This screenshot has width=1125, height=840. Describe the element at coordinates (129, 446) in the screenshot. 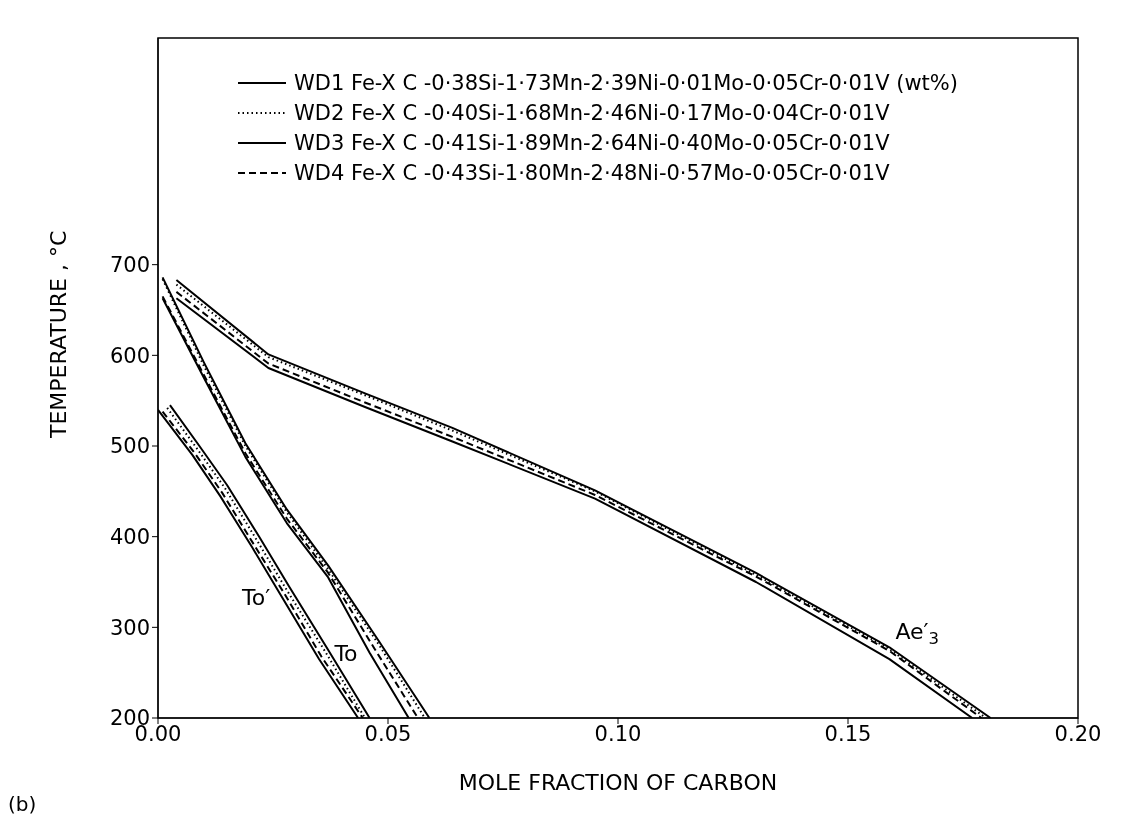

I see `y-tick-label: 500` at that location.